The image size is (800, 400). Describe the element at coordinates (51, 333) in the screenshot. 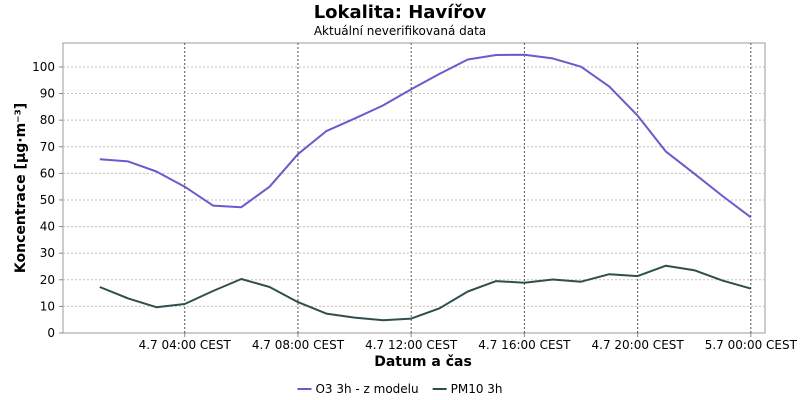

I see `y-tick-label: 0` at that location.